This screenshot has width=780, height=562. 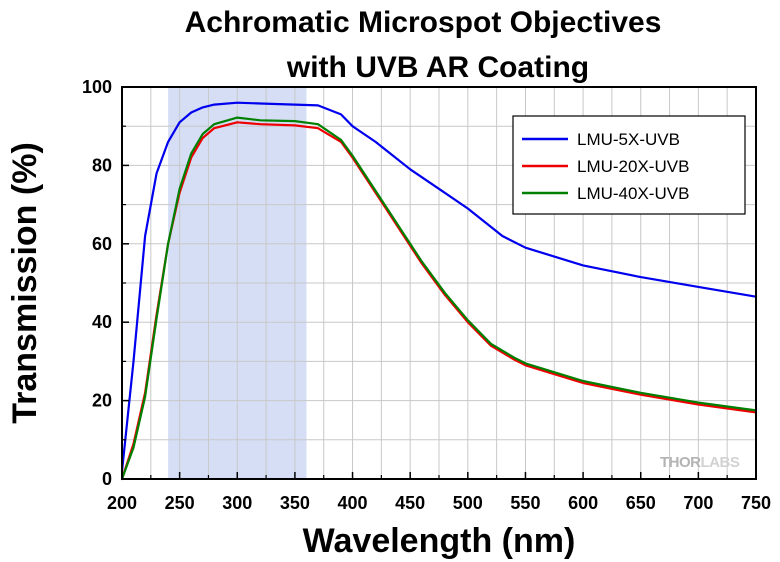 I want to click on y-tick-label: 0, so click(x=107, y=479).